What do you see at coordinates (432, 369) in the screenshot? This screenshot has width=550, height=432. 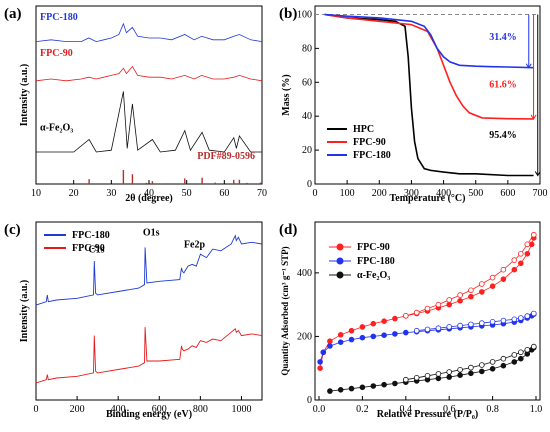 I see `isotherm-line` at bounding box center [432, 369].